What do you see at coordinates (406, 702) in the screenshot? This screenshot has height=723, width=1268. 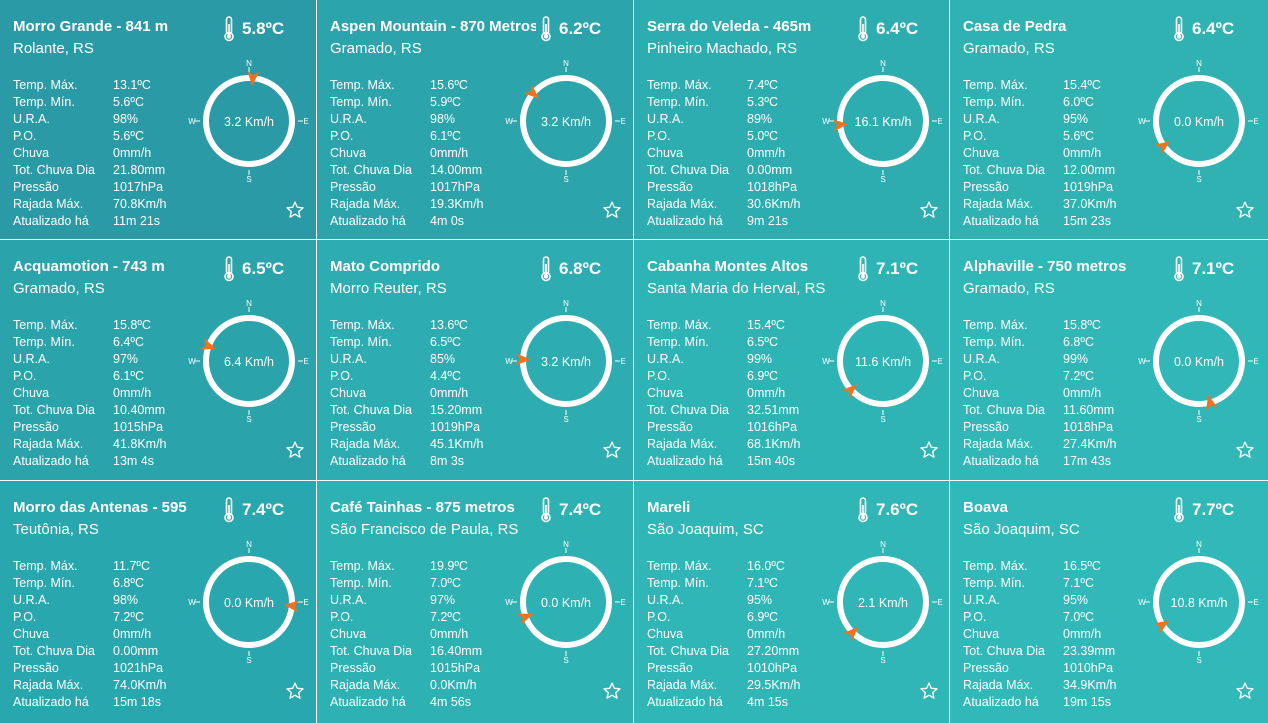 I see `stat-row-atualizado: Atualizado há 4m 56s` at bounding box center [406, 702].